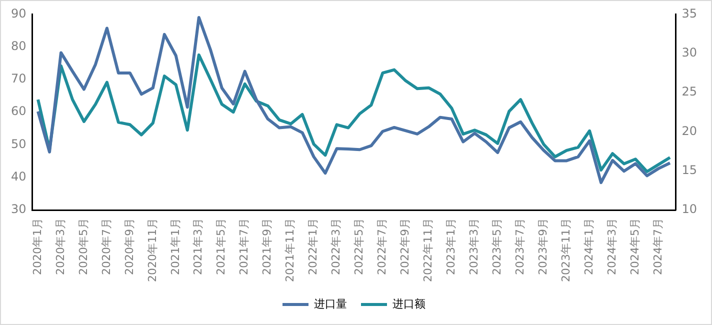 This screenshot has height=325, width=712. What do you see at coordinates (409, 303) in the screenshot?
I see `legend-label: 进口额` at bounding box center [409, 303].